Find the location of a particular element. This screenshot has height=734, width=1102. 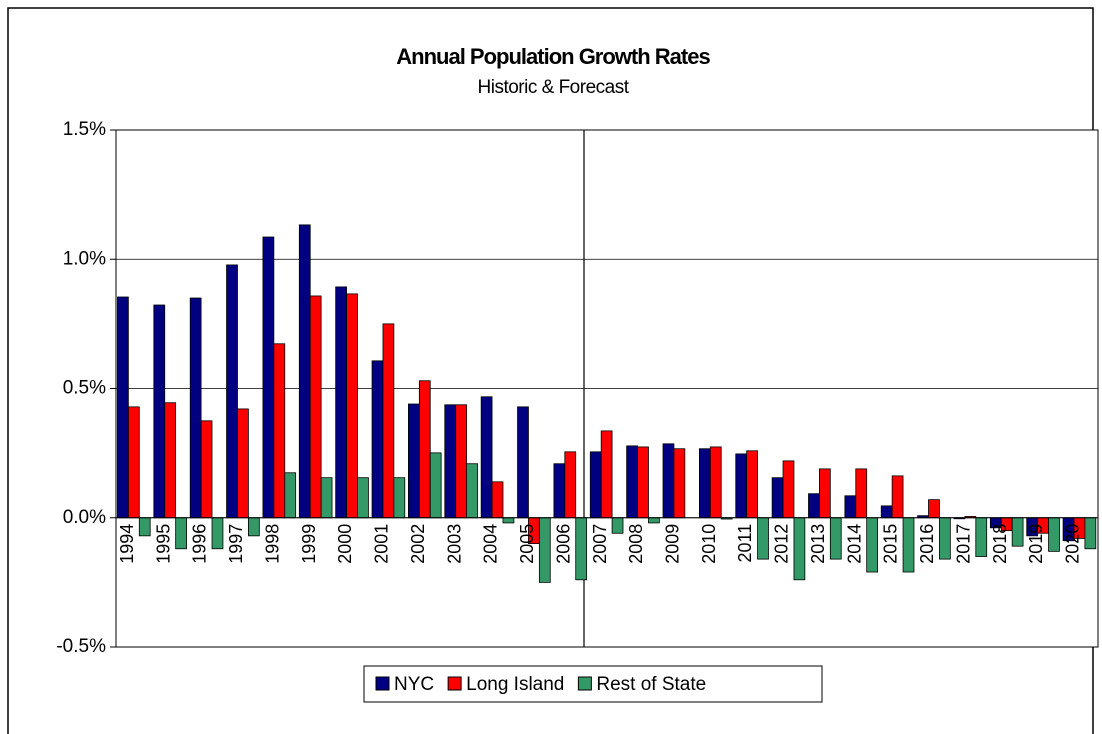

x-tick-label: 2019 is located at coordinates (1036, 544).